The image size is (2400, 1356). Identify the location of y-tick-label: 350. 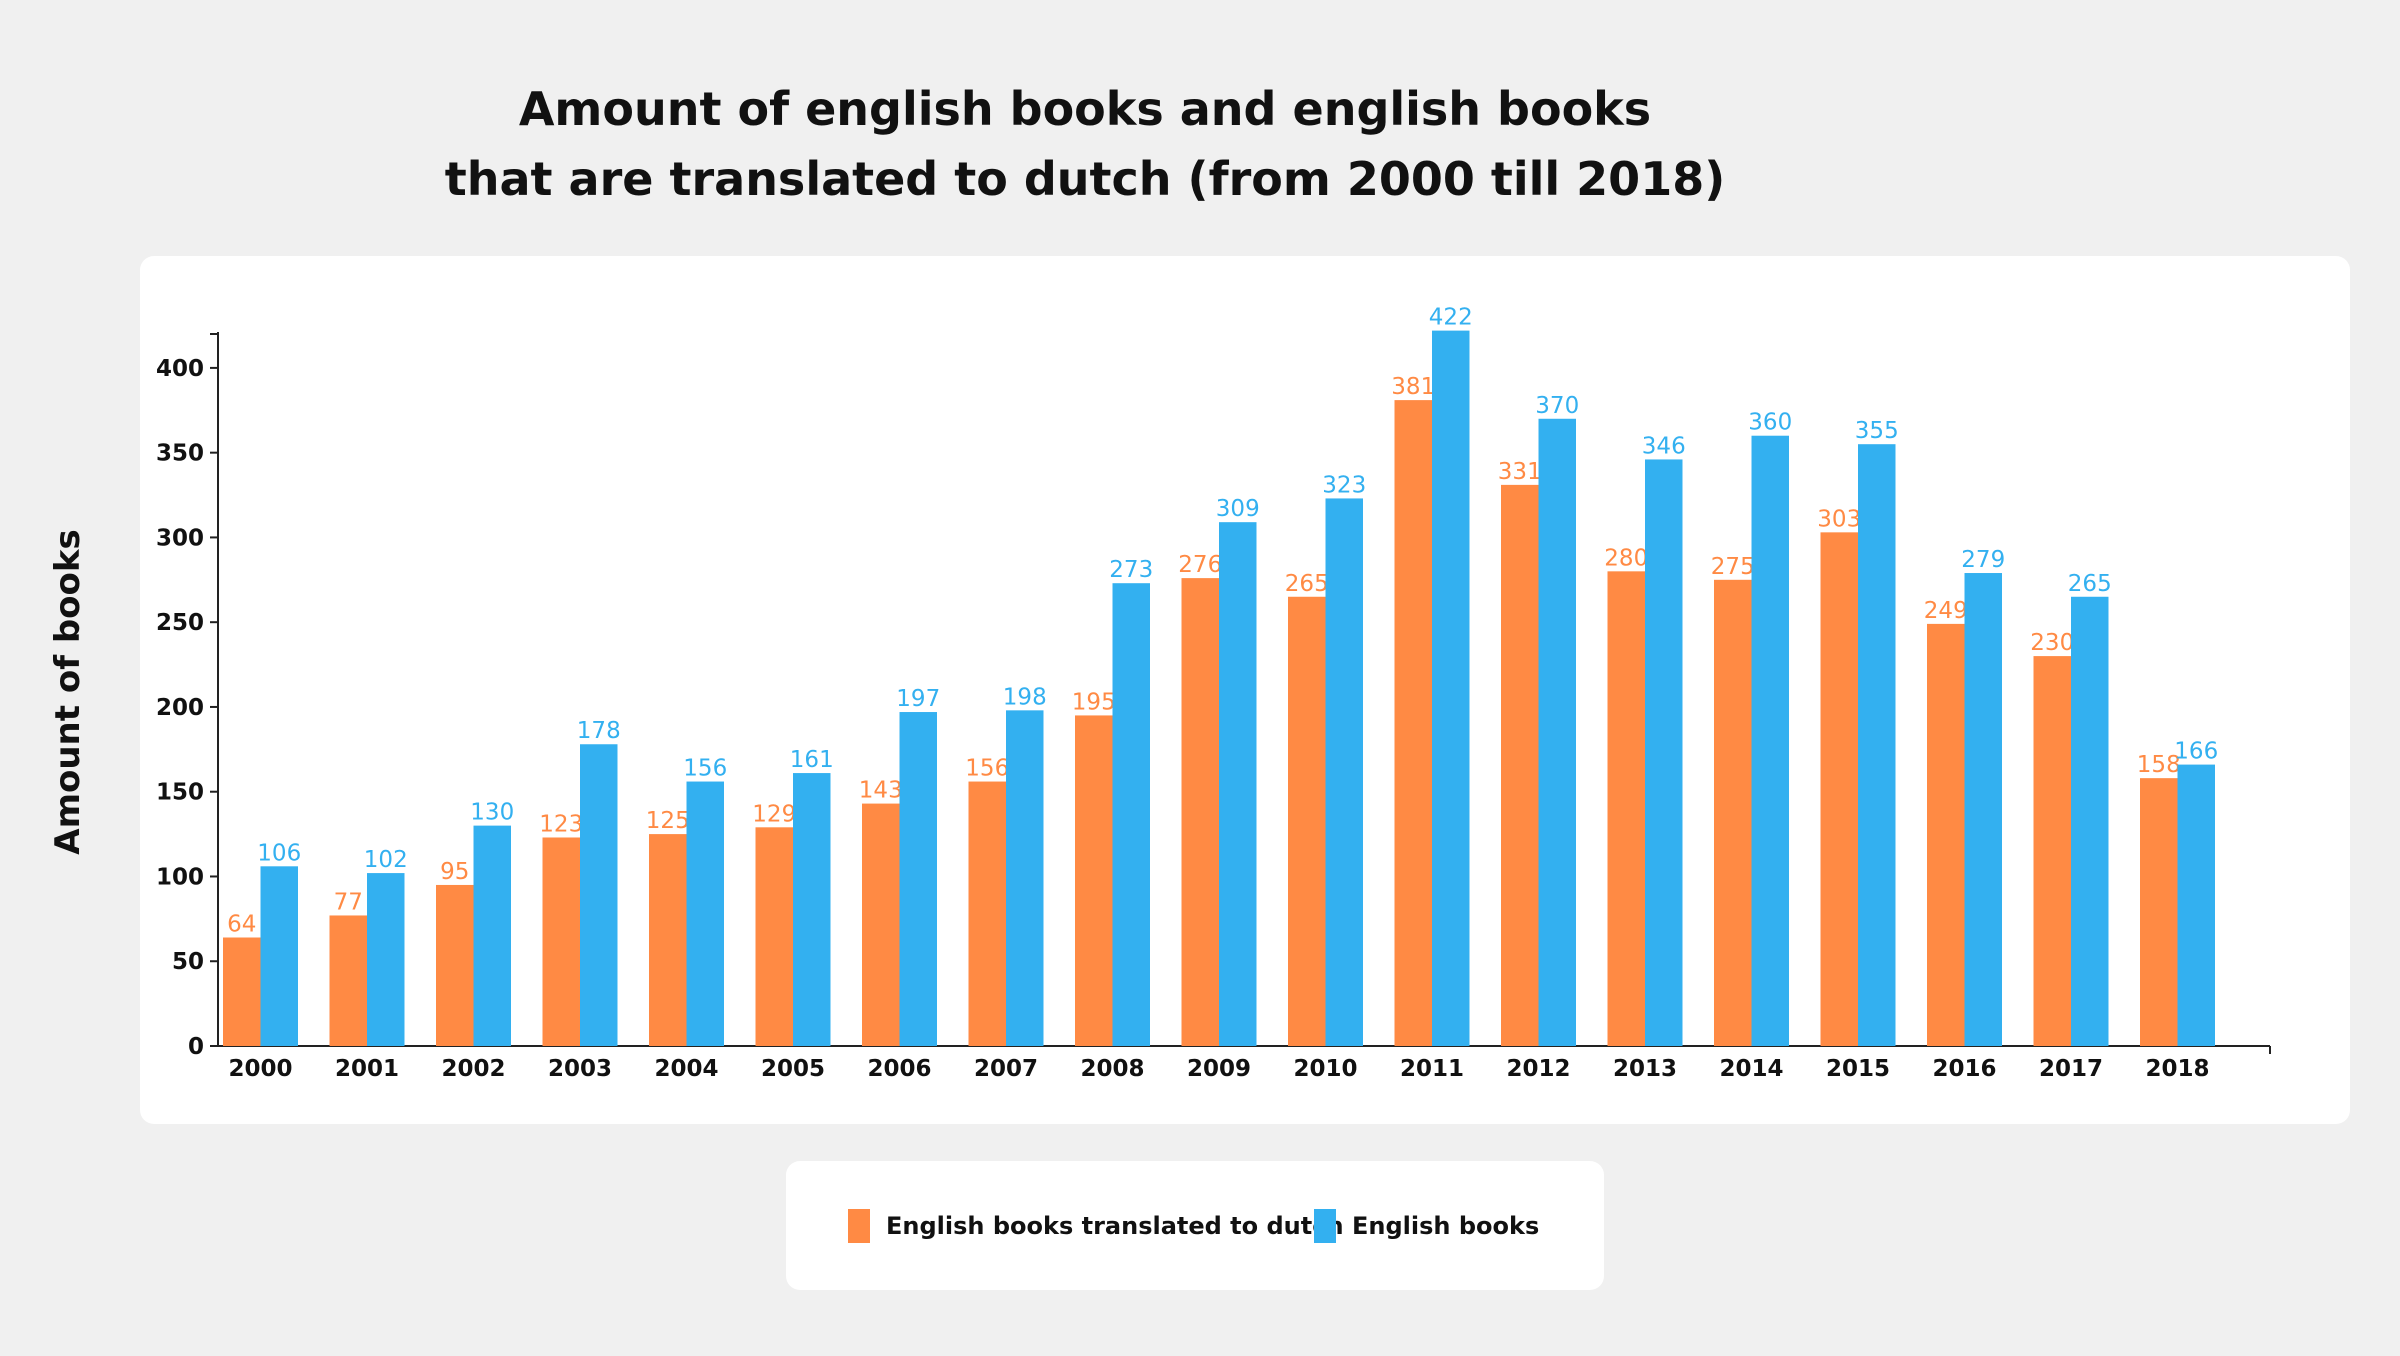
(180, 454).